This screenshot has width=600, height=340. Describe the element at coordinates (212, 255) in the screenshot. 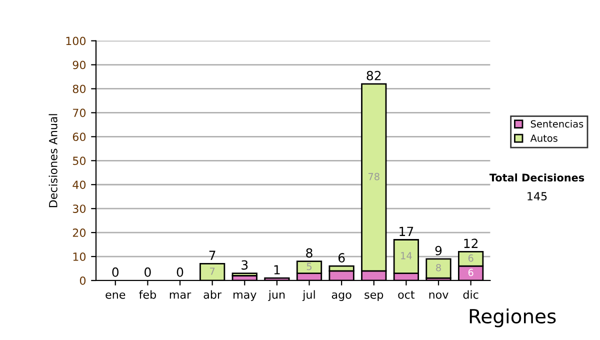

I see `total-label: 7` at that location.